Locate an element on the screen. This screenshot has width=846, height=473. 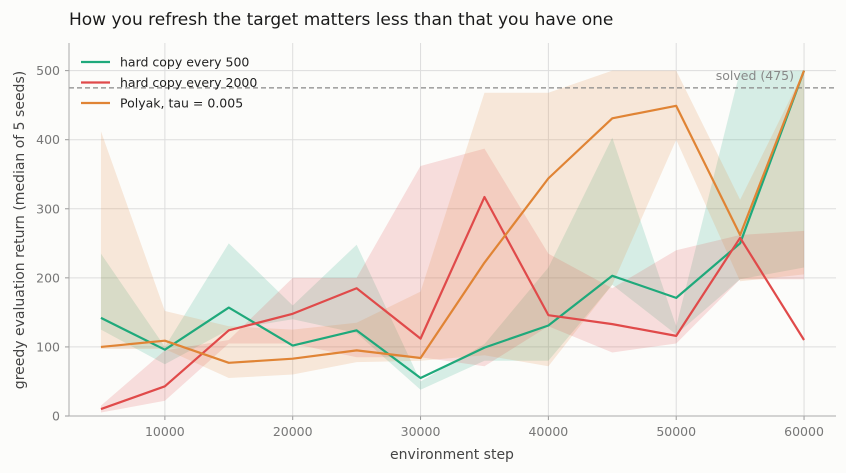
x-tick-labels: 10000 20000 30000 40000 50000 60000 is located at coordinates (484, 431).